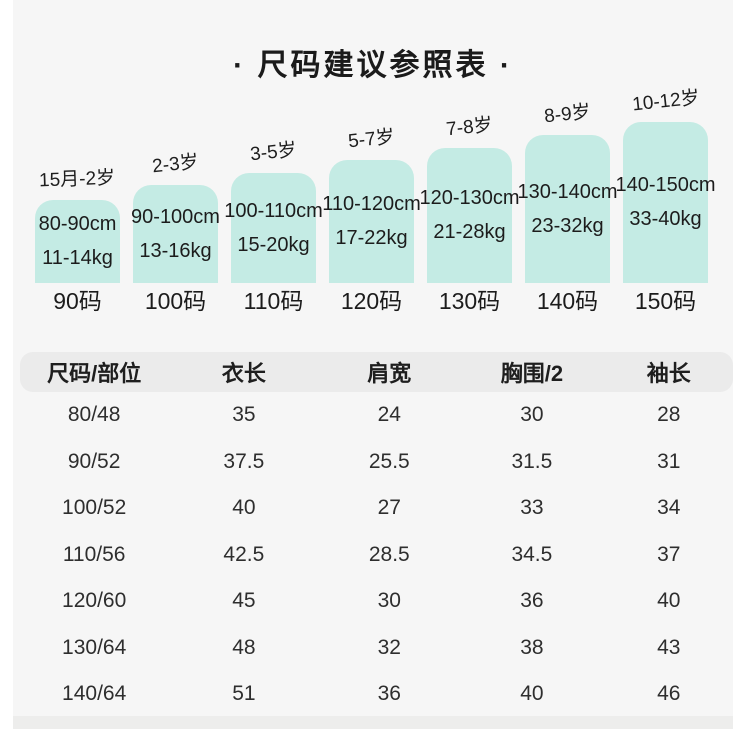  I want to click on cell-half-chest: 40, so click(532, 694).